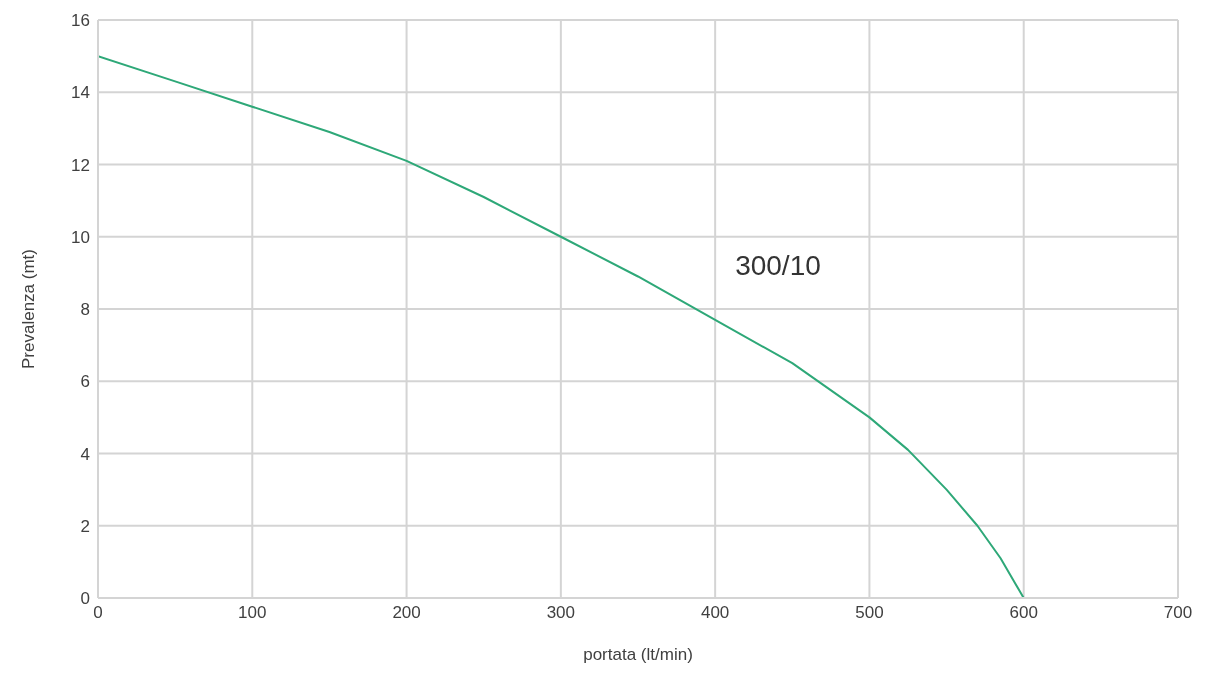 This screenshot has height=691, width=1216. I want to click on x-tick-label: 500, so click(869, 613).